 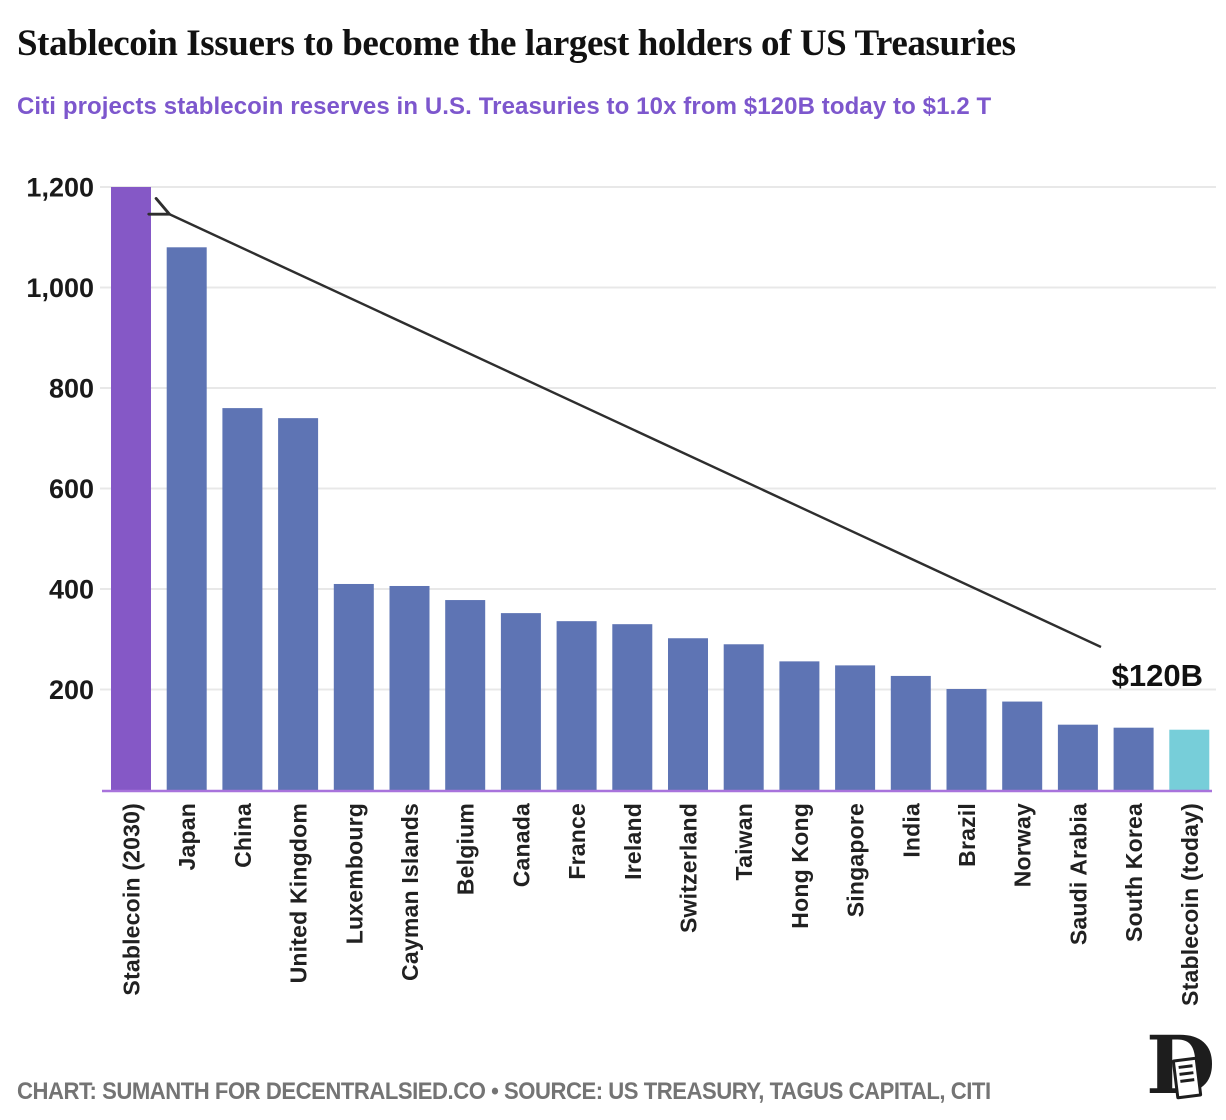 What do you see at coordinates (298, 604) in the screenshot?
I see `bar-united-kingdom` at bounding box center [298, 604].